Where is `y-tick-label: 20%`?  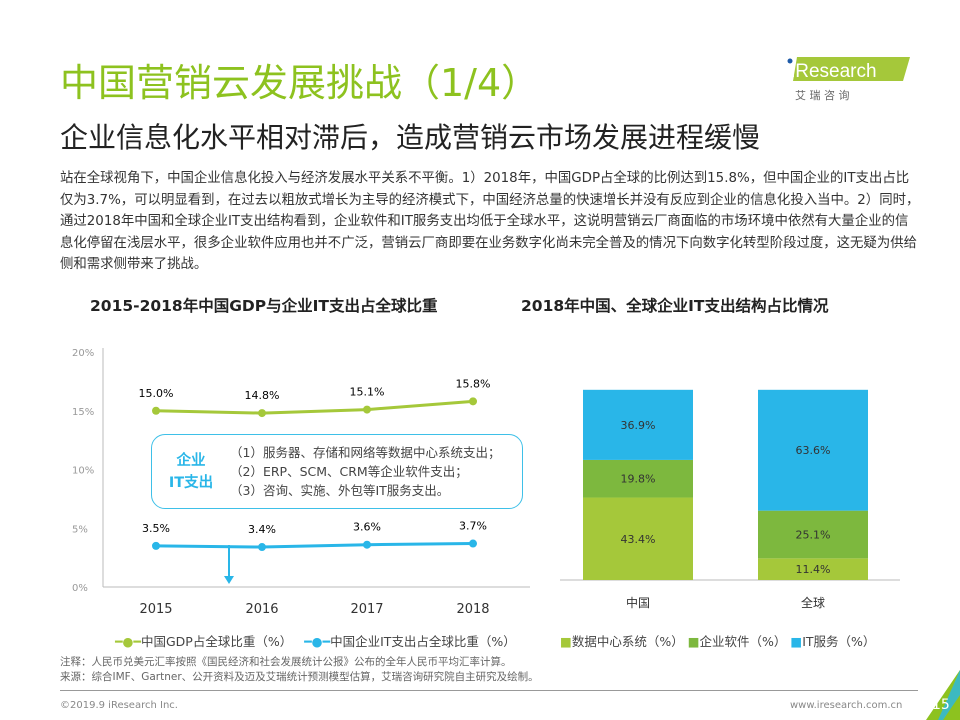
y-tick-label: 20% is located at coordinates (83, 353).